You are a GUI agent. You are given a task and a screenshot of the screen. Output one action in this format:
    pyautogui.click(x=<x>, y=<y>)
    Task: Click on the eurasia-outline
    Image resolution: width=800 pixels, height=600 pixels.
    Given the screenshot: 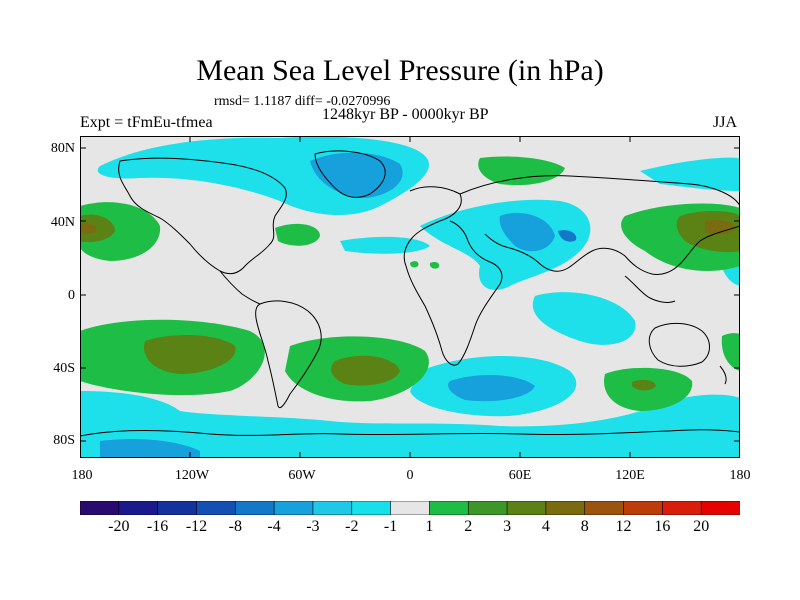 What is the action you would take?
    pyautogui.click(x=599, y=225)
    